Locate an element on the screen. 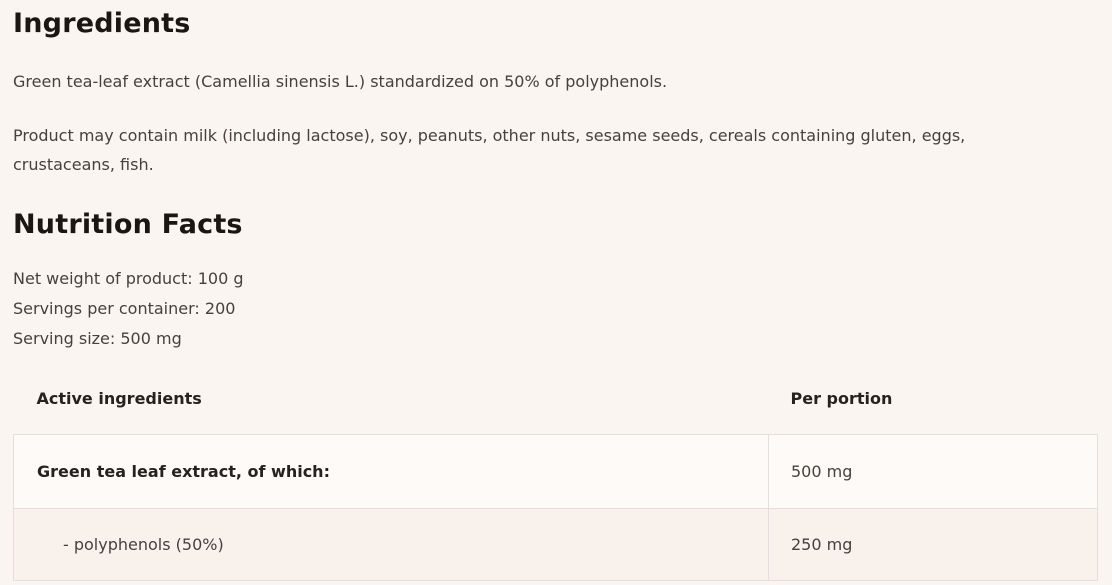 The height and width of the screenshot is (585, 1112). table-row: Green tea leaf extract, of which: 500 mg is located at coordinates (555, 471).